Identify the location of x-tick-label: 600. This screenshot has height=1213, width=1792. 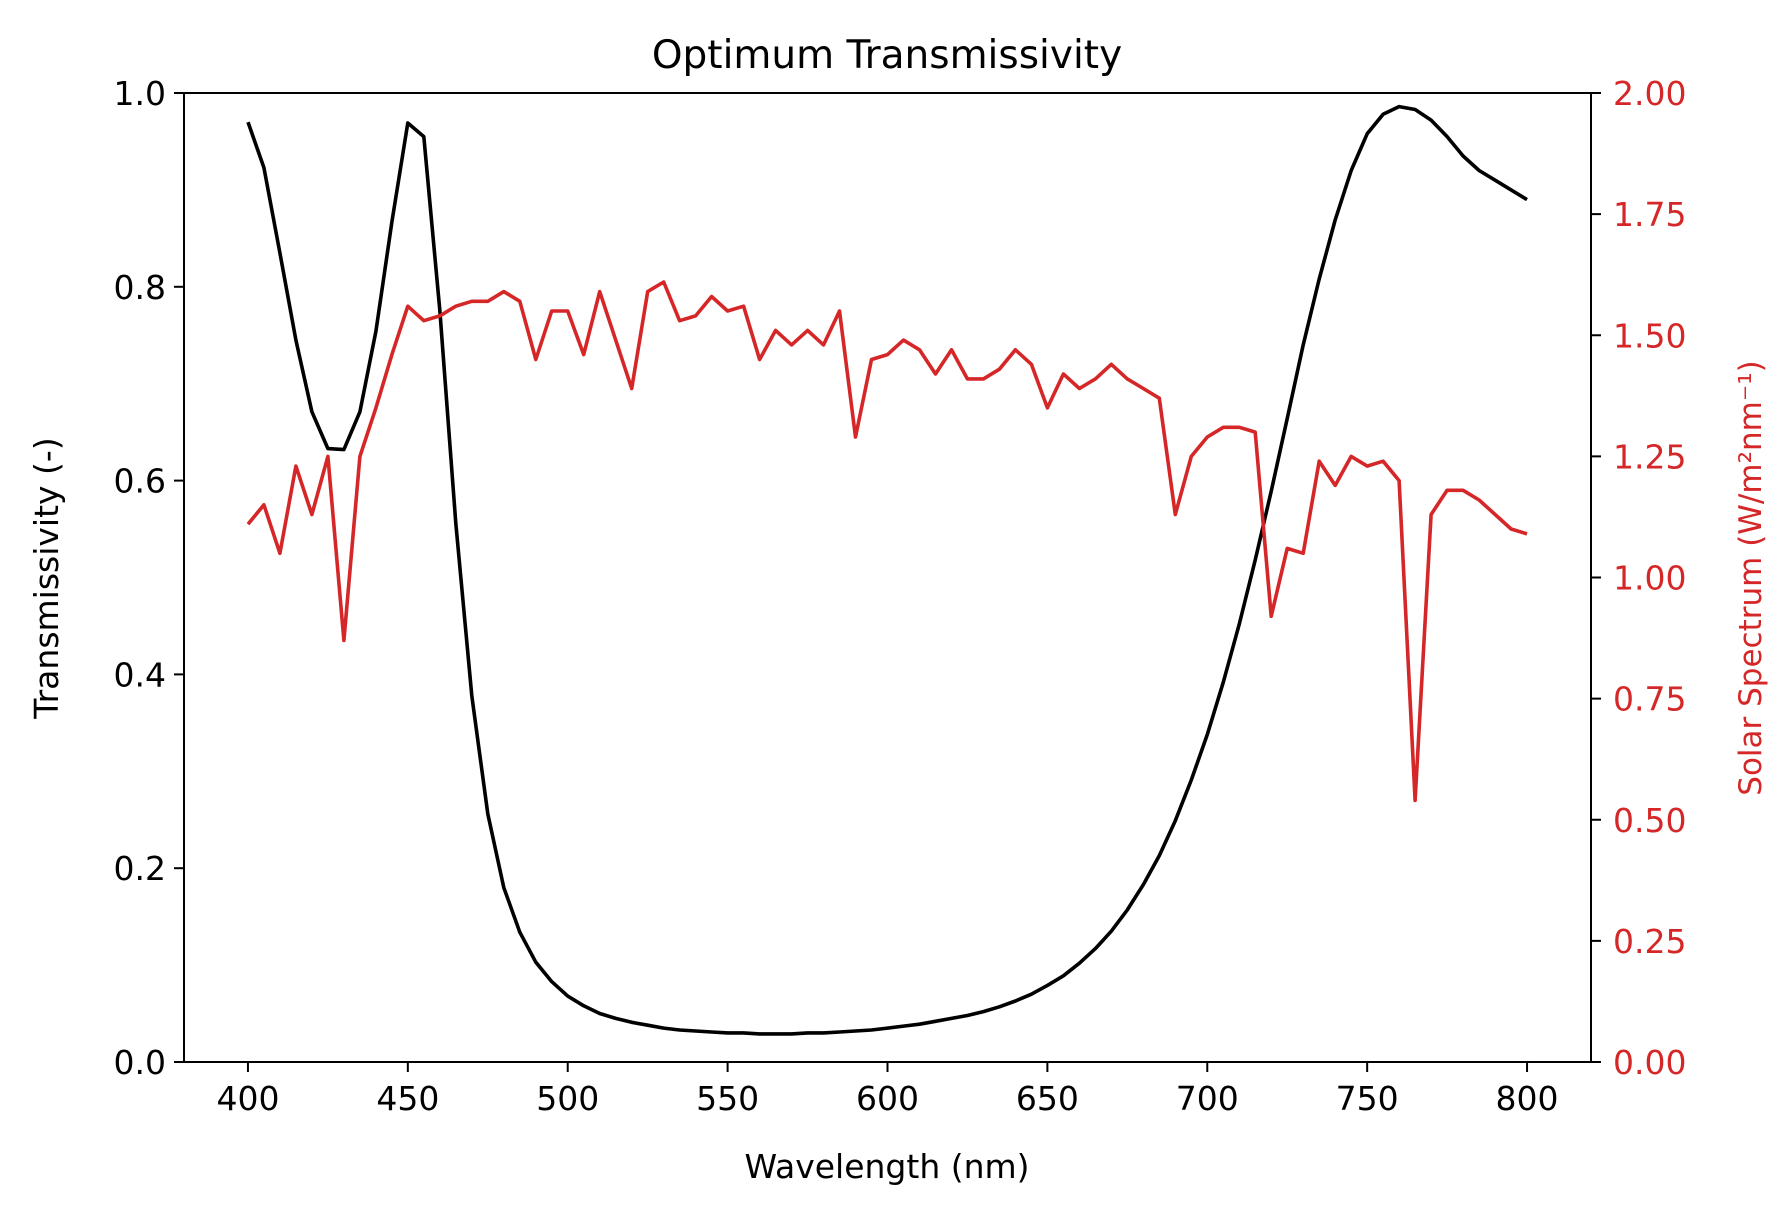
(887, 1098).